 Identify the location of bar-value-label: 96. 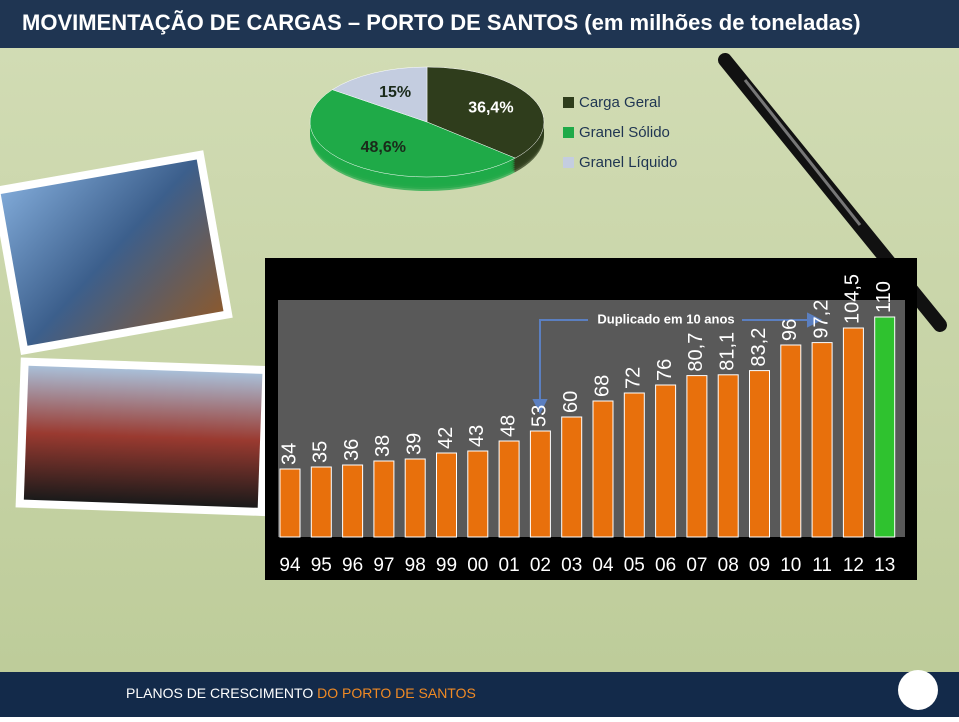
(790, 330).